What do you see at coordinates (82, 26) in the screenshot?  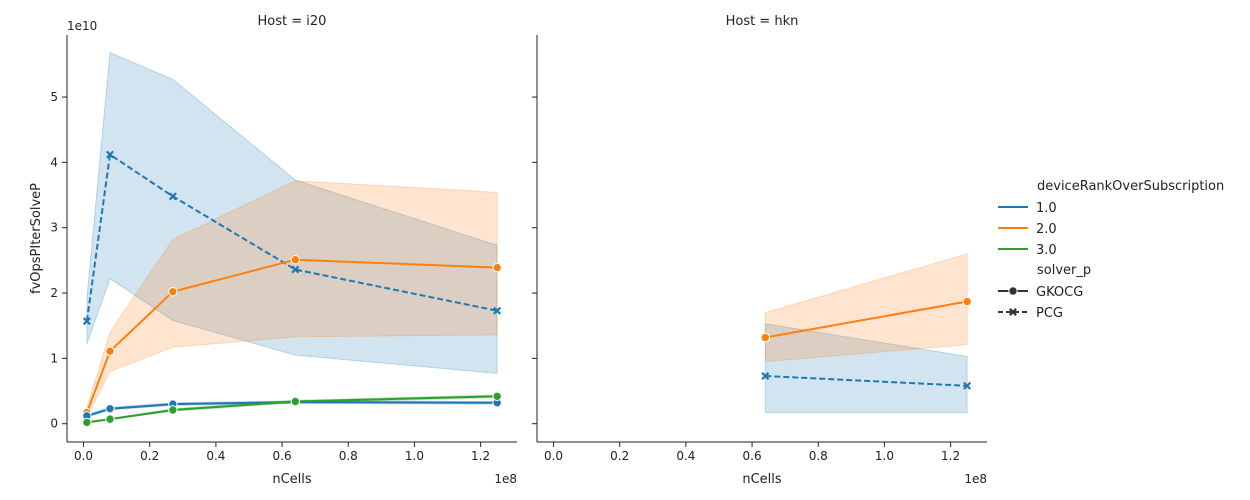 I see `y-scale-label: 1e10` at bounding box center [82, 26].